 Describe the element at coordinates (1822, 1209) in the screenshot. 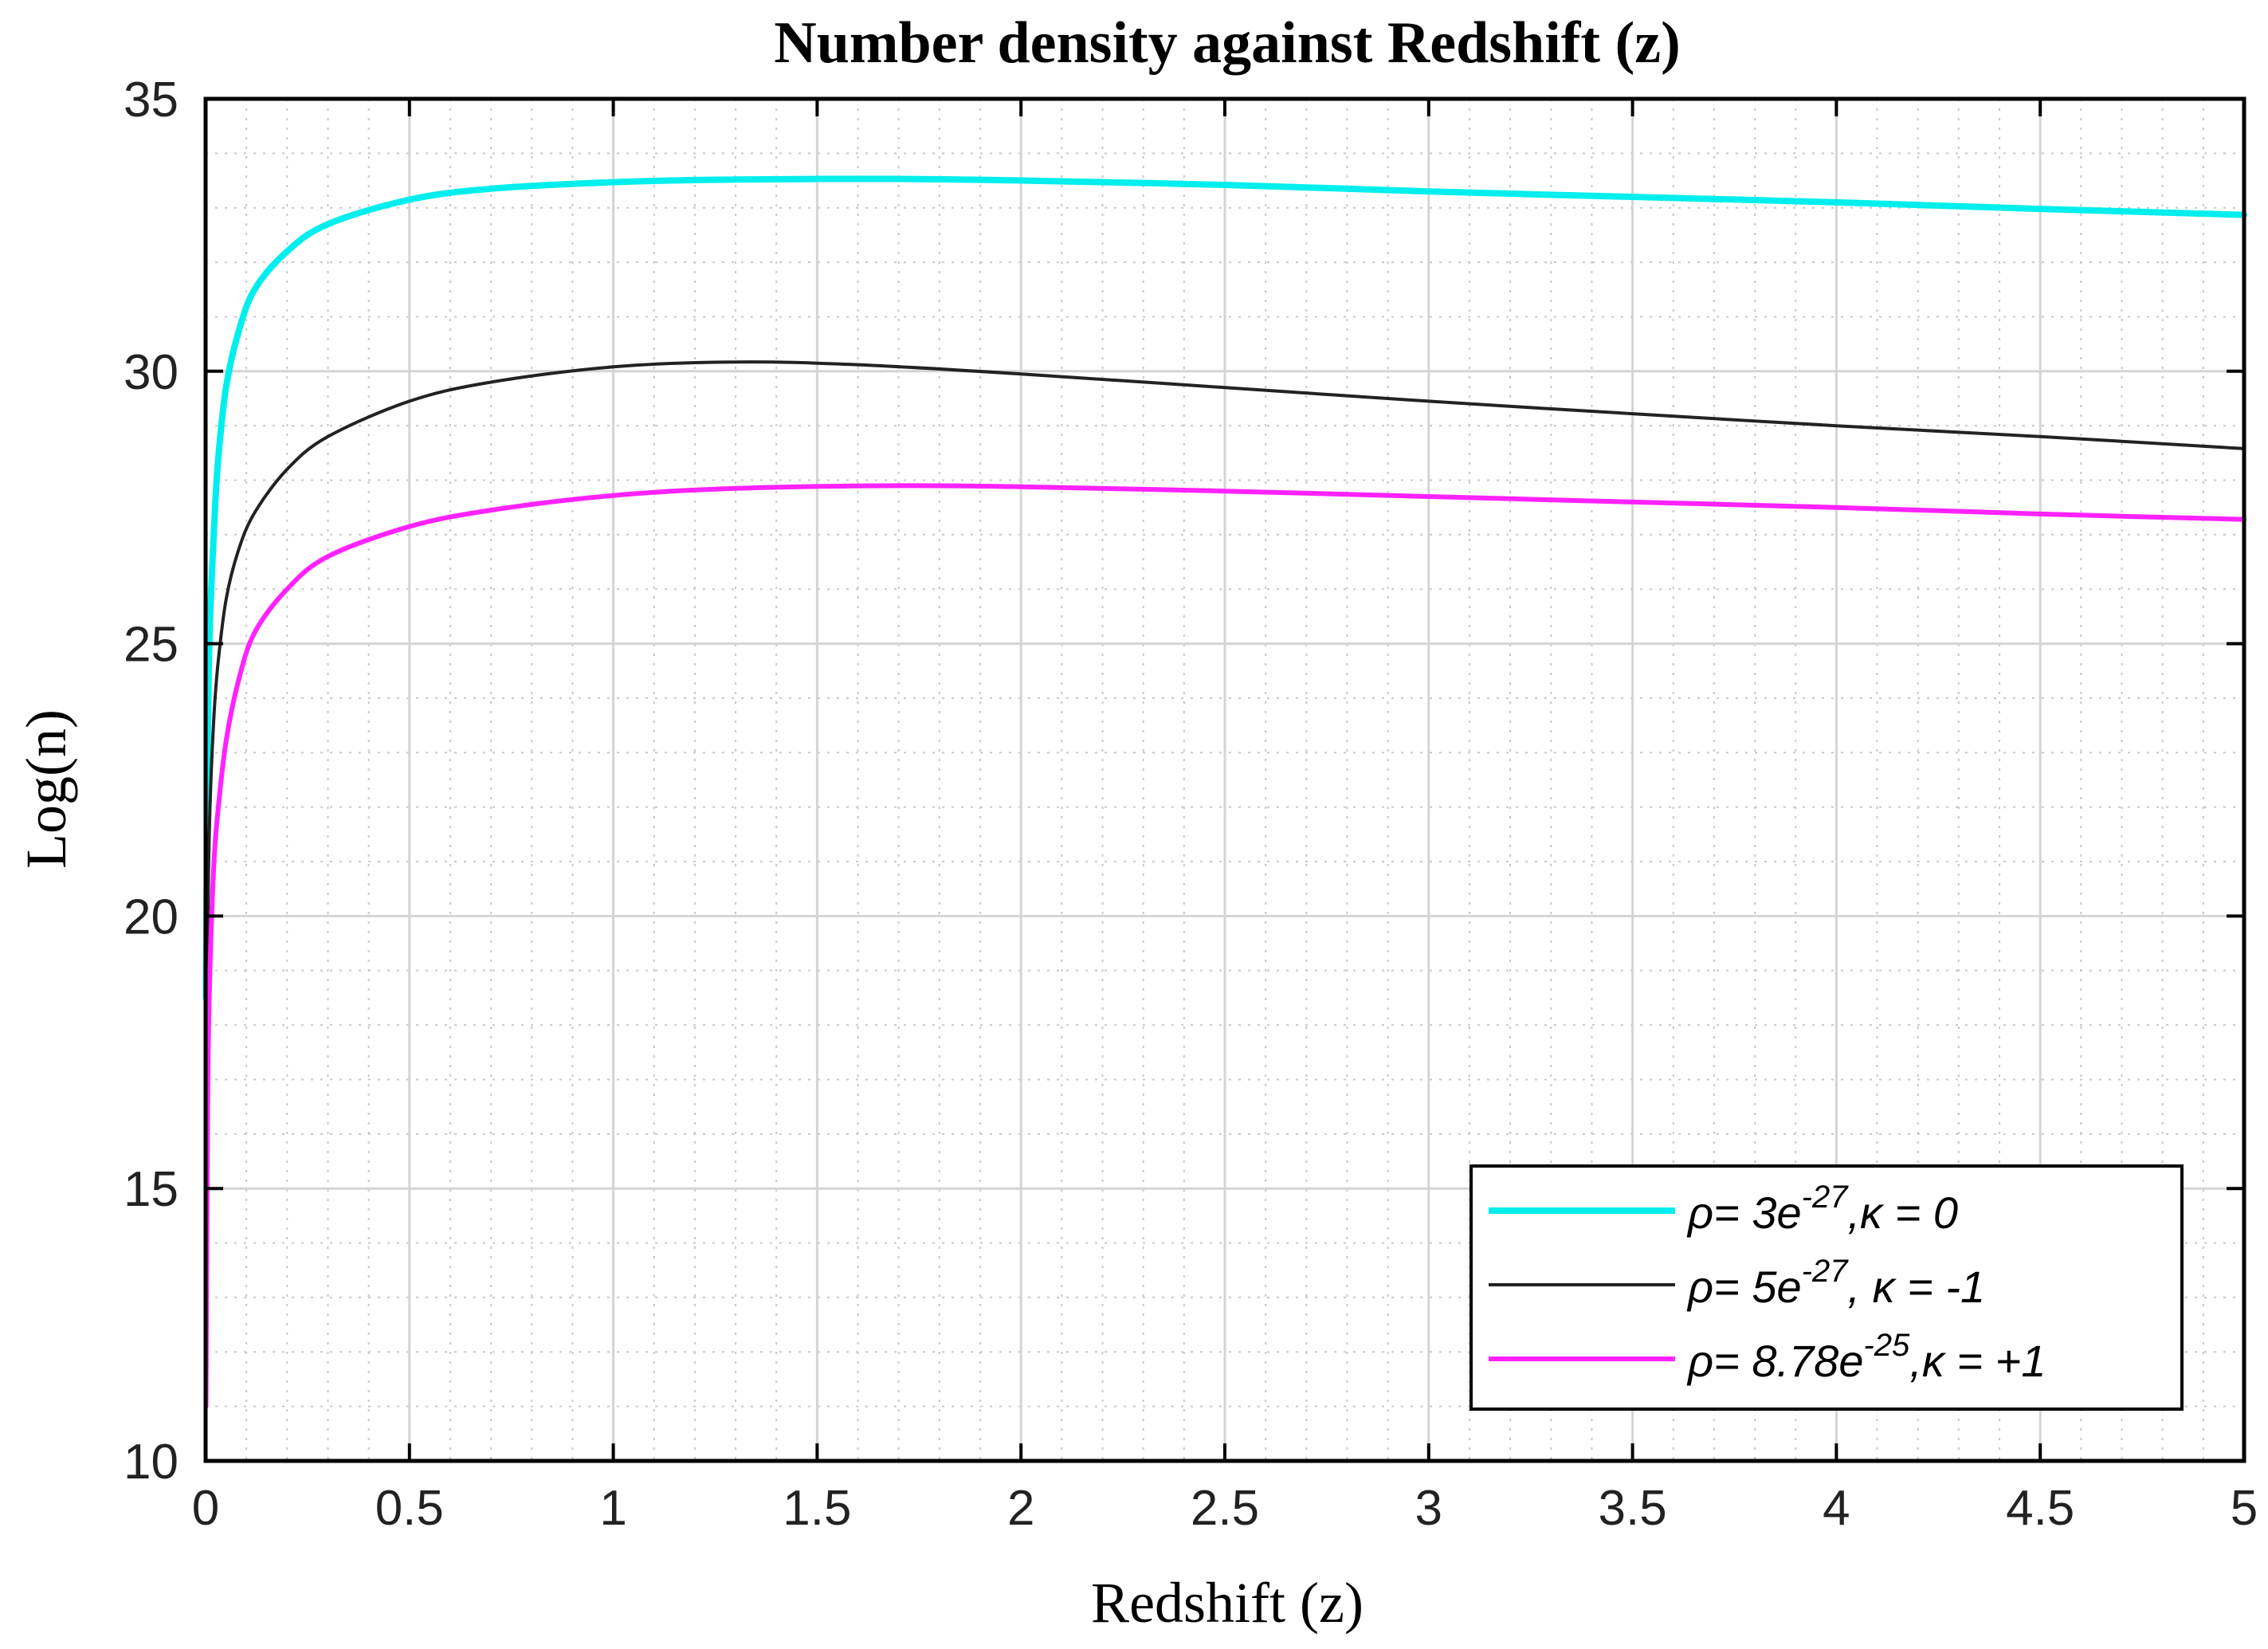

I see `legend-label-1: ρ= 3e-27,κ = 0` at that location.